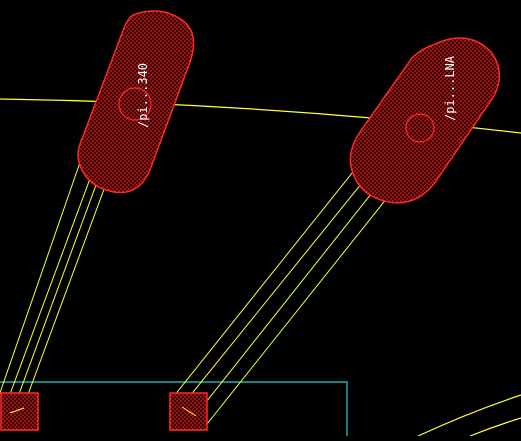  I want to click on square-pad-right, so click(188, 411).